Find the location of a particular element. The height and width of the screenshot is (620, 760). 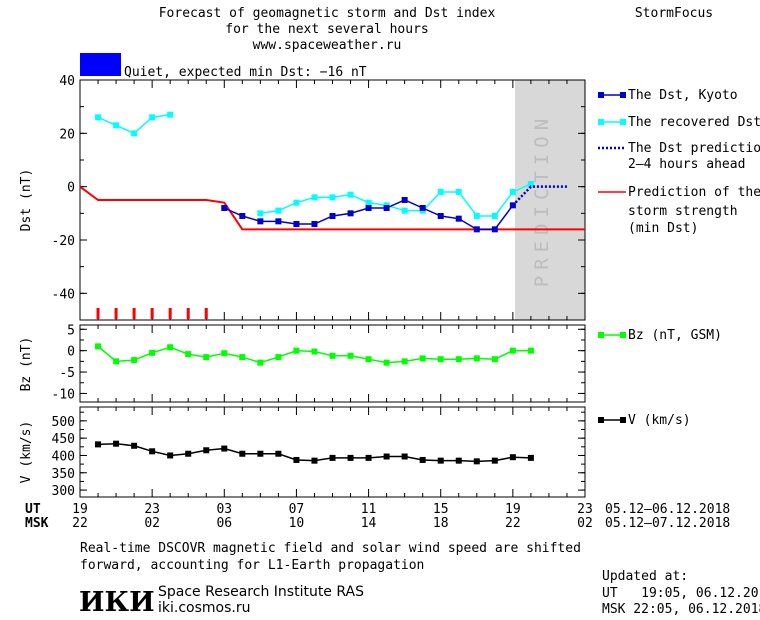

status-swatch is located at coordinates (100, 64).